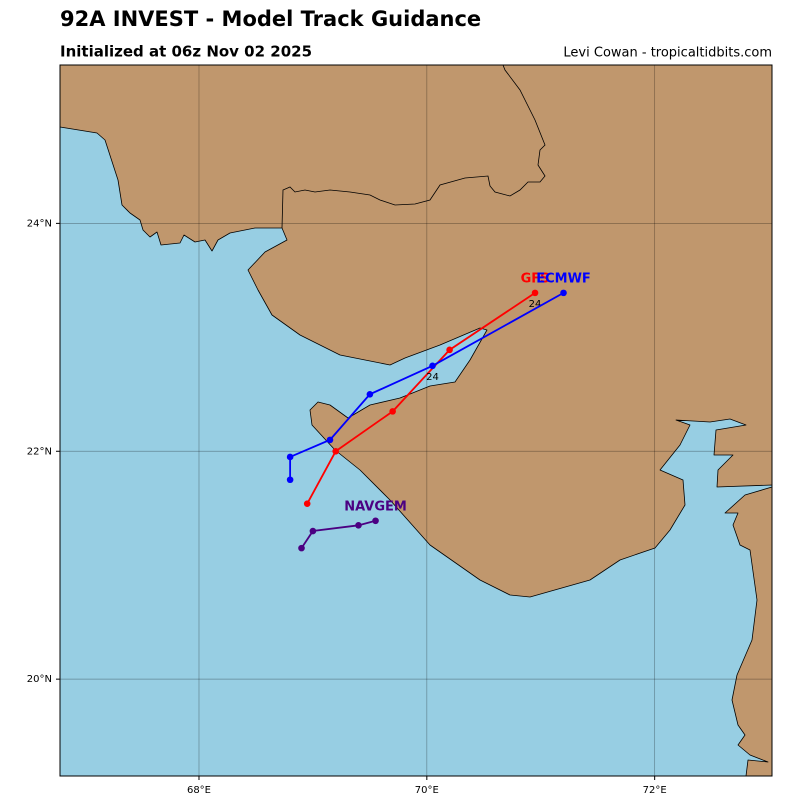 The height and width of the screenshot is (800, 800). I want to click on track-name: GFS, so click(535, 278).